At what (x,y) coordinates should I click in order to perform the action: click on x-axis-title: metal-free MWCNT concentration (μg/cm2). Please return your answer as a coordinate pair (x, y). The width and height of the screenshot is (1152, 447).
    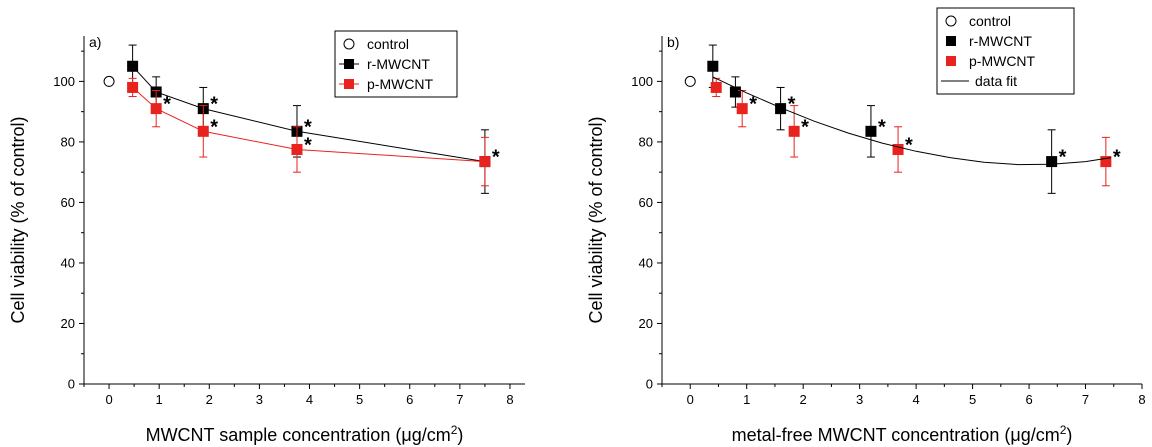
    Looking at the image, I should click on (902, 434).